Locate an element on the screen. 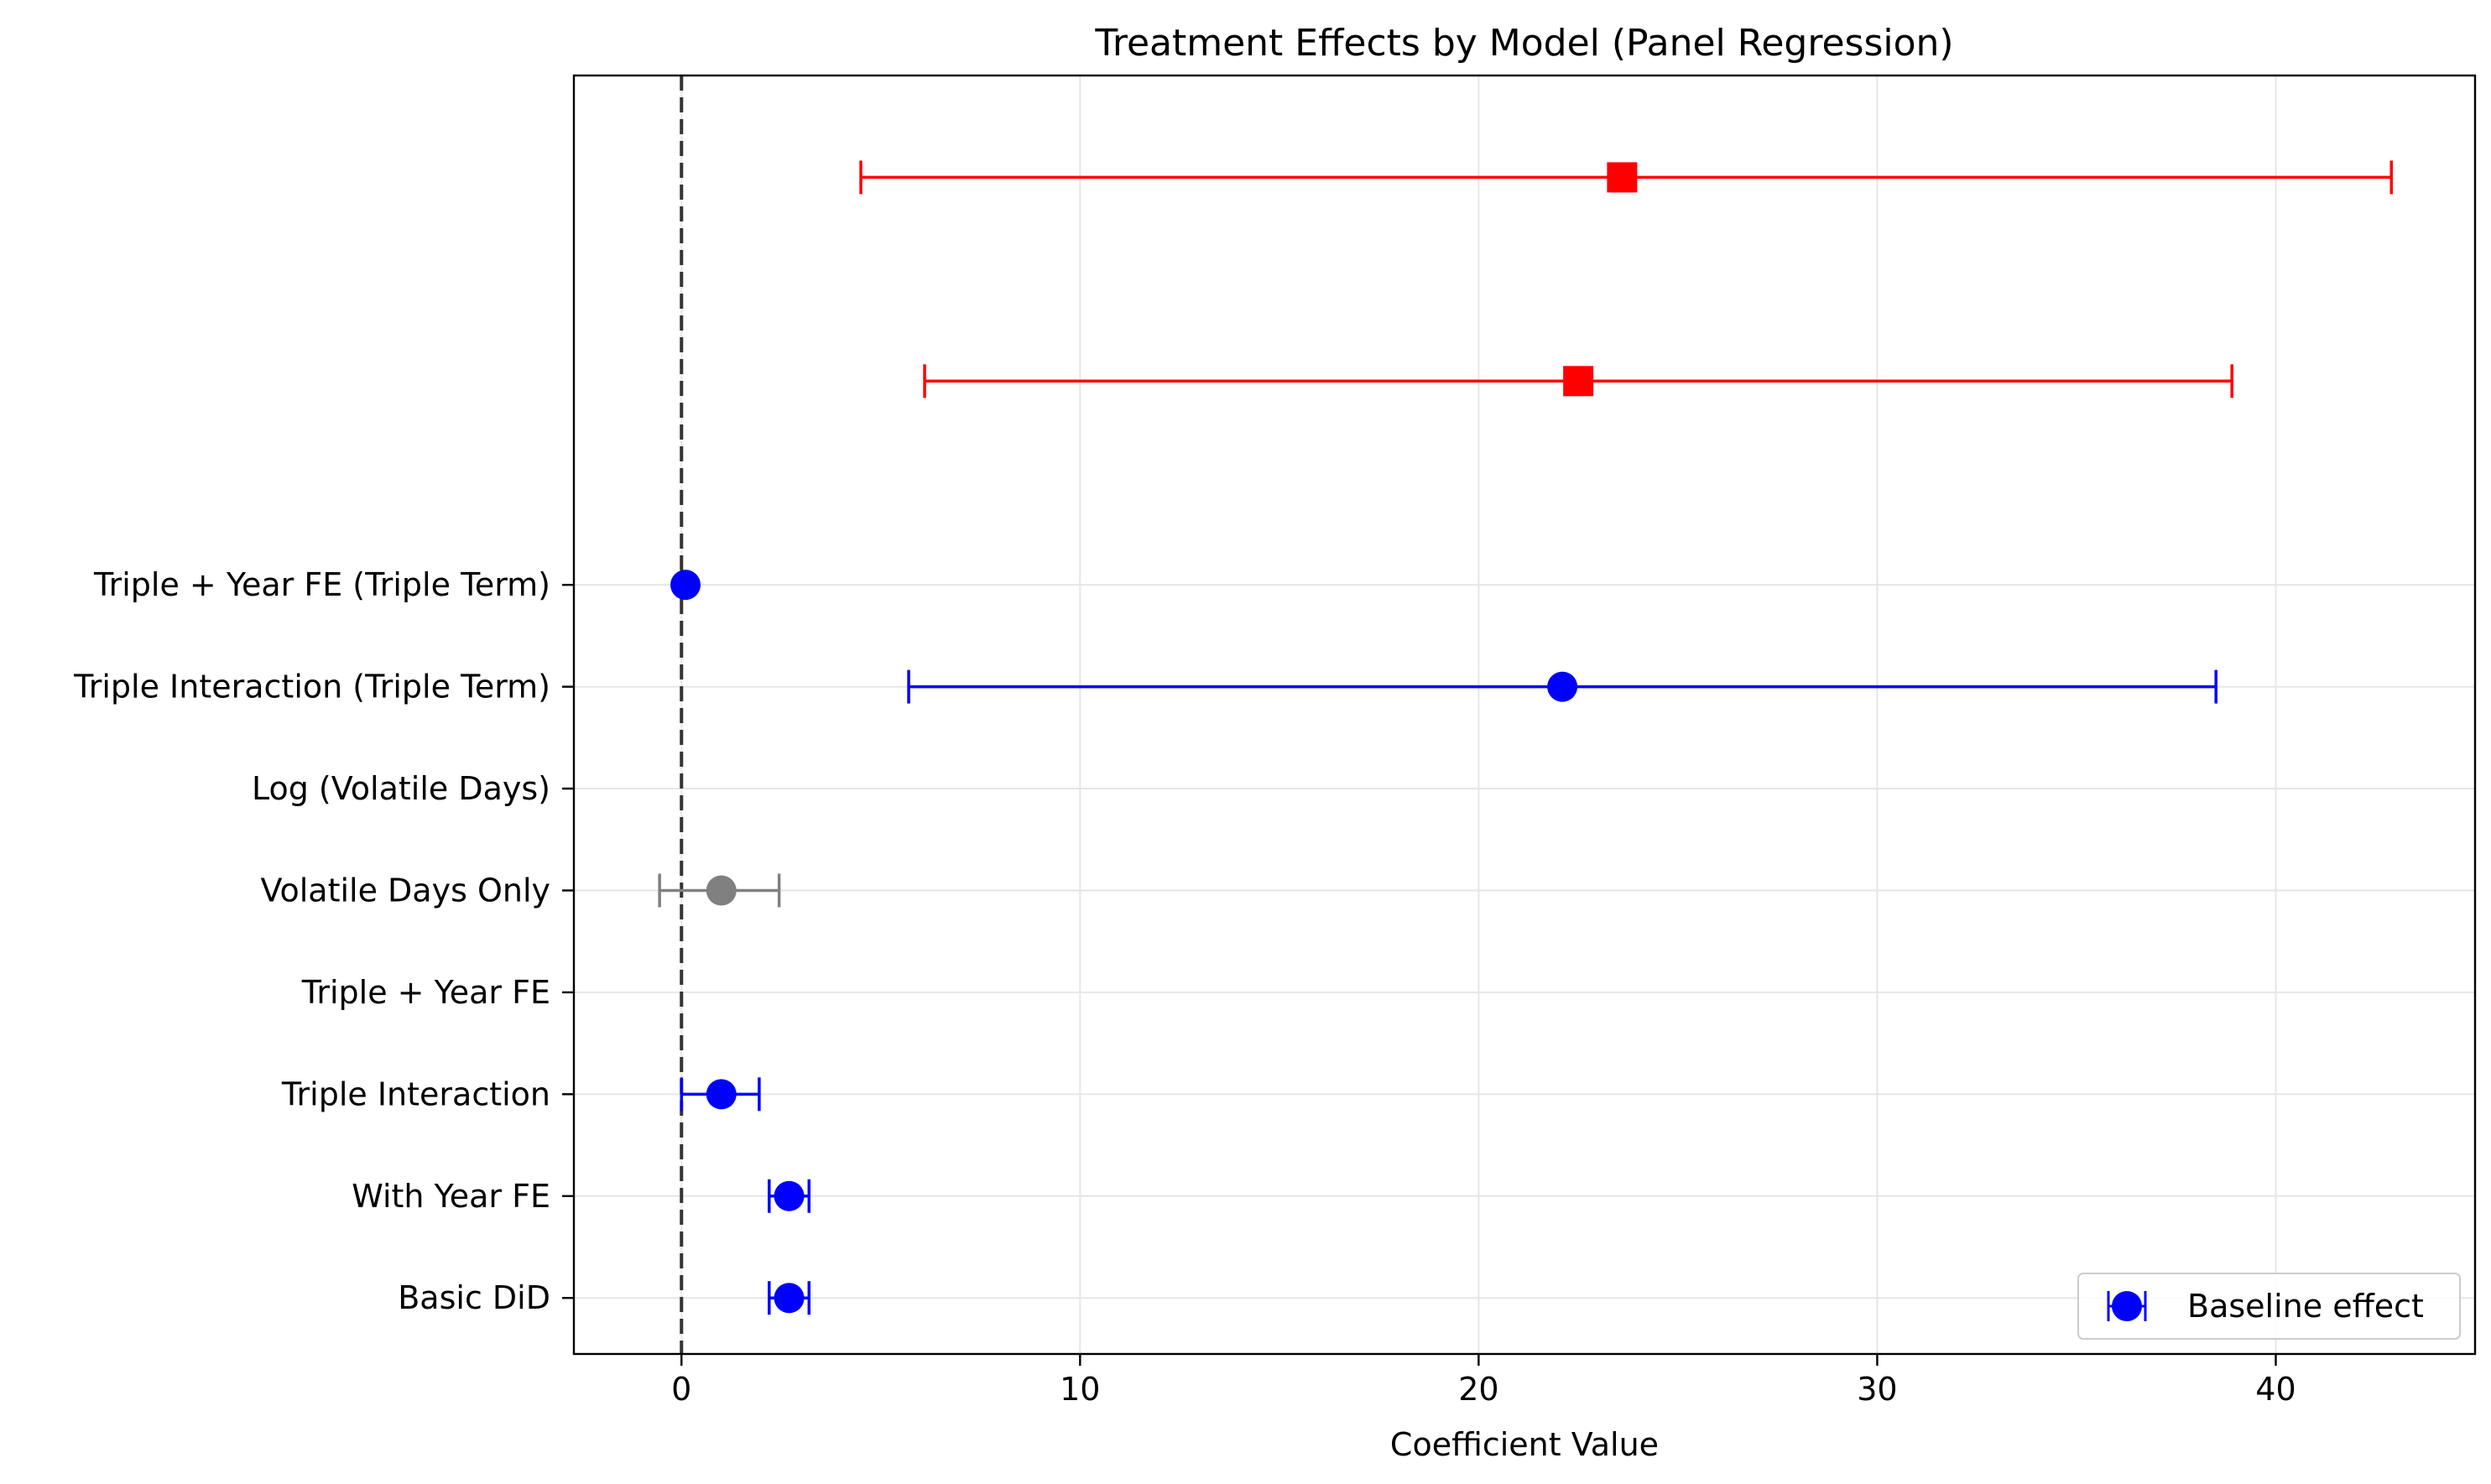  legend: Baseline effect is located at coordinates (2269, 1306).